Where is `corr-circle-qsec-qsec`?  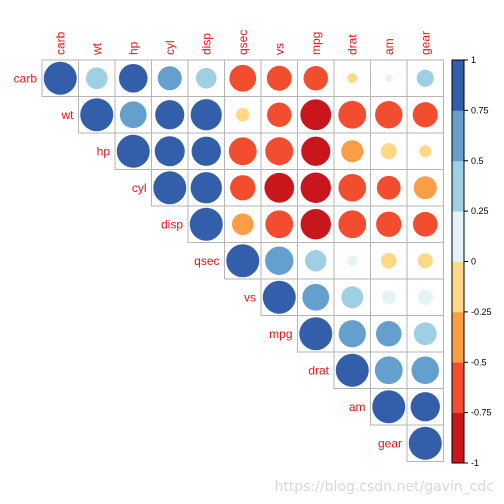 corr-circle-qsec-qsec is located at coordinates (243, 261).